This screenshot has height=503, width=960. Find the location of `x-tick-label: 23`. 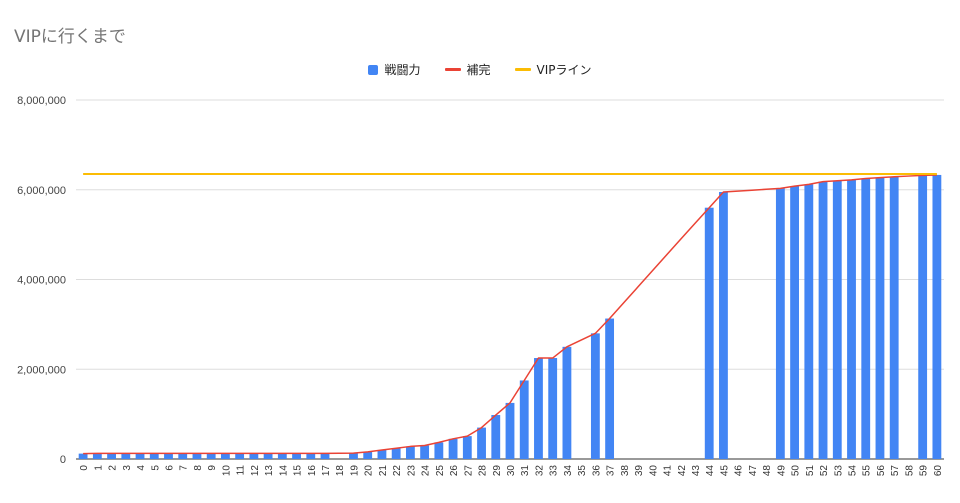

x-tick-label: 23 is located at coordinates (411, 471).